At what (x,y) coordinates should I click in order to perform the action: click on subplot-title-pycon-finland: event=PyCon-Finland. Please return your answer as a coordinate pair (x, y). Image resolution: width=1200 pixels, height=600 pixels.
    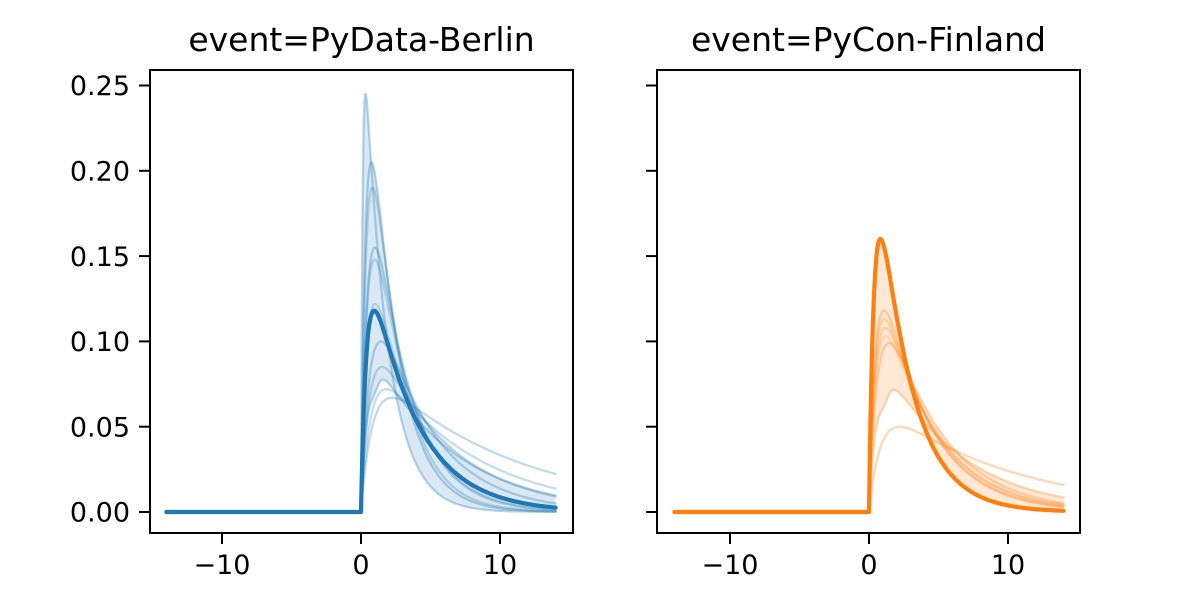
    Looking at the image, I should click on (868, 39).